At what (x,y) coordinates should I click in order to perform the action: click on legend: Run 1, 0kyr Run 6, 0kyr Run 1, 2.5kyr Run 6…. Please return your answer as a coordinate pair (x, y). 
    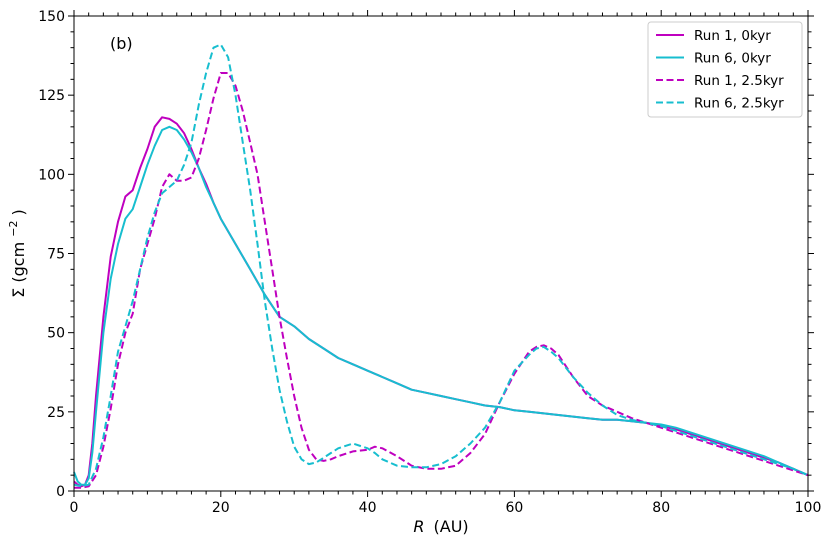
    Looking at the image, I should click on (725, 69).